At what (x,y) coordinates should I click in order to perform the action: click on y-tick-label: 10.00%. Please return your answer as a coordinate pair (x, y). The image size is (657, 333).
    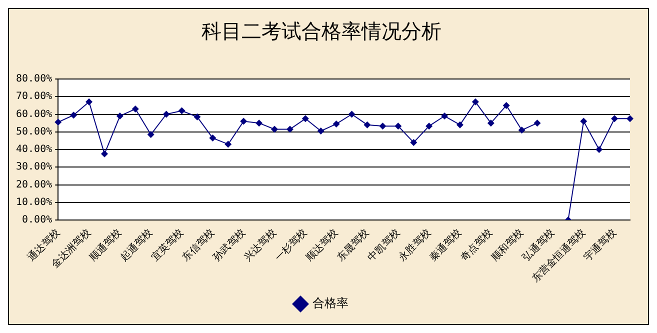
    Looking at the image, I should click on (34, 202).